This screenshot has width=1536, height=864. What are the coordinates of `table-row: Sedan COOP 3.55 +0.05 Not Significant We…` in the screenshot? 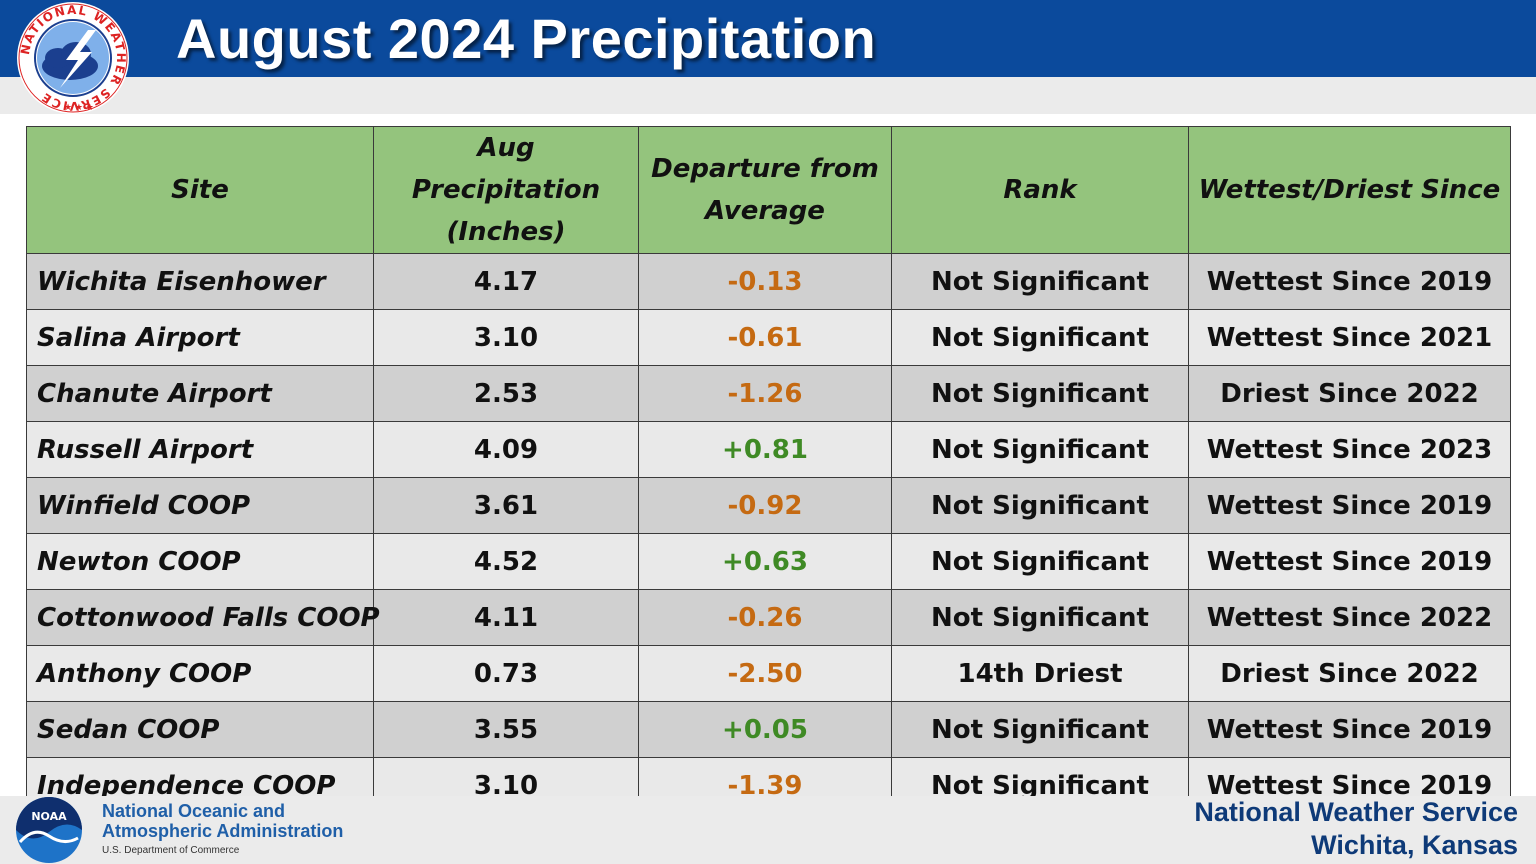 It's located at (768, 729).